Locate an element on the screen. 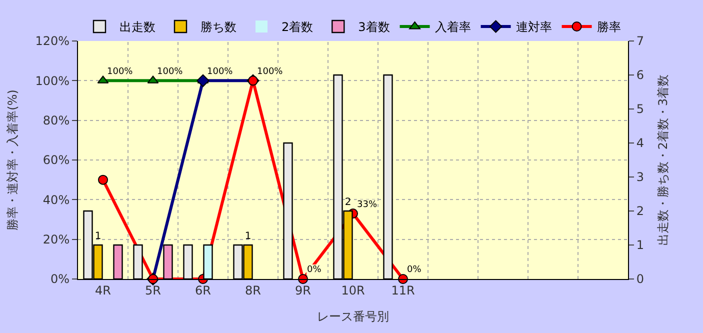  legend-label: 出走数 is located at coordinates (138, 27).